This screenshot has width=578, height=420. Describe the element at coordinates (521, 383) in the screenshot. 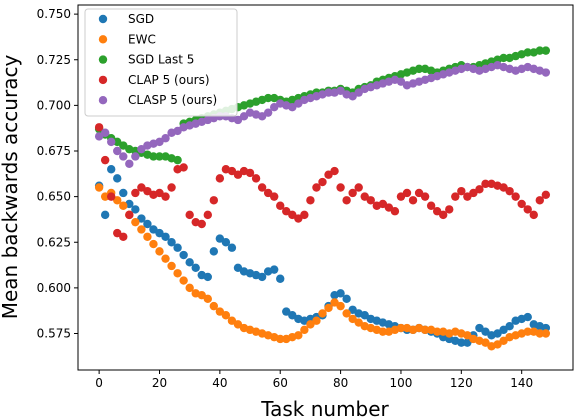

I see `x-tick-label: 140` at that location.